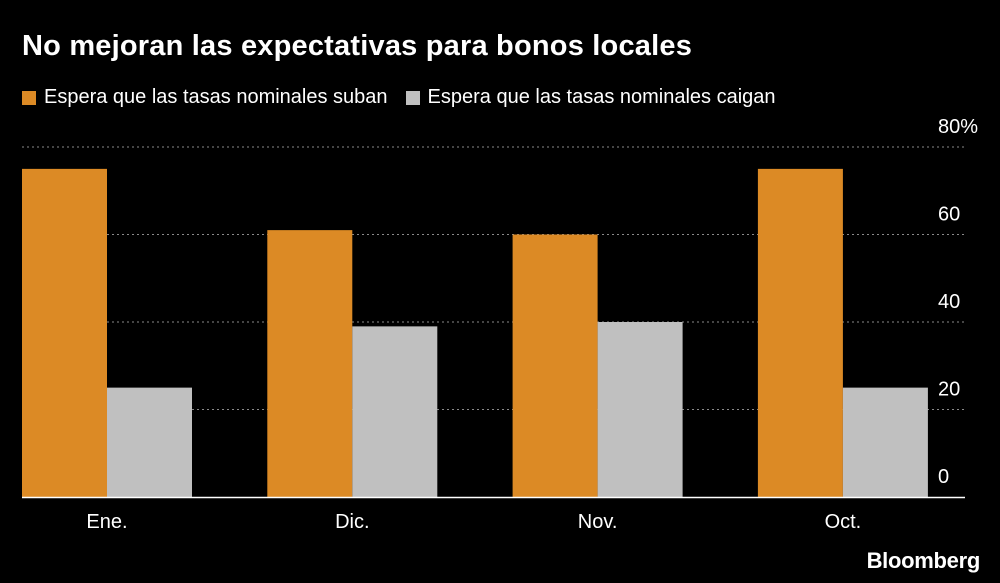 This screenshot has height=583, width=1000. Describe the element at coordinates (601, 97) in the screenshot. I see `legend-label-caigan: Espera que las tasas nominales caigan` at that location.